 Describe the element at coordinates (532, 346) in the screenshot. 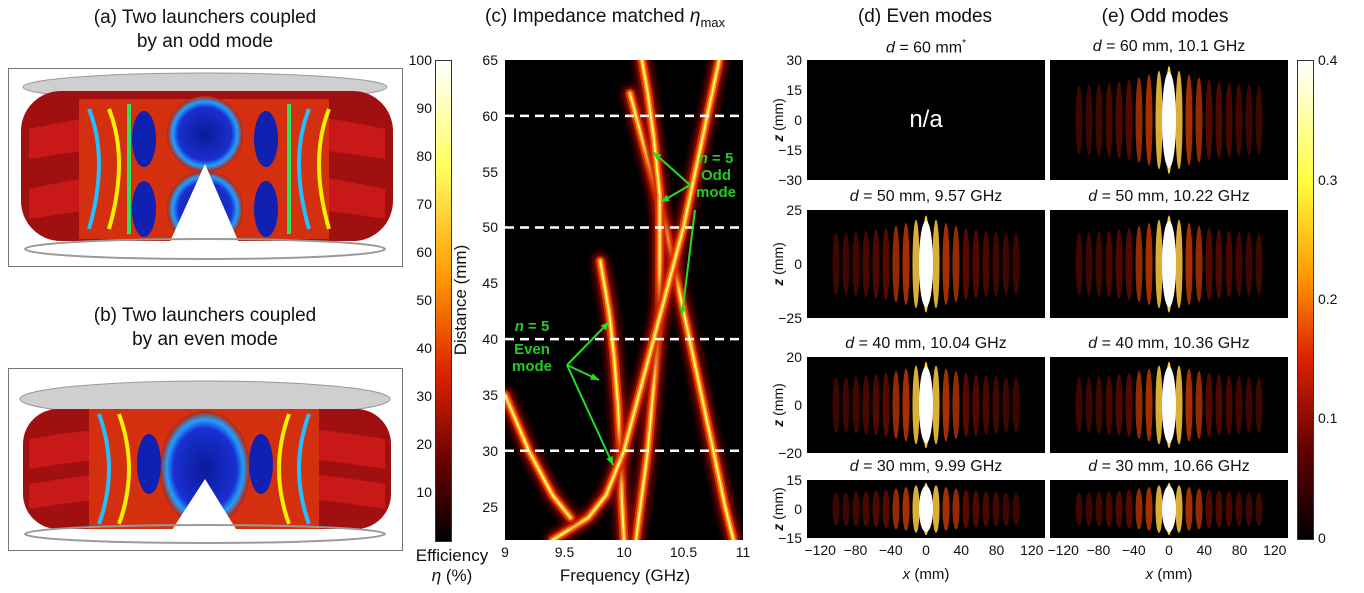

I see `even-mode-annotation: n = 5 Even mode` at that location.